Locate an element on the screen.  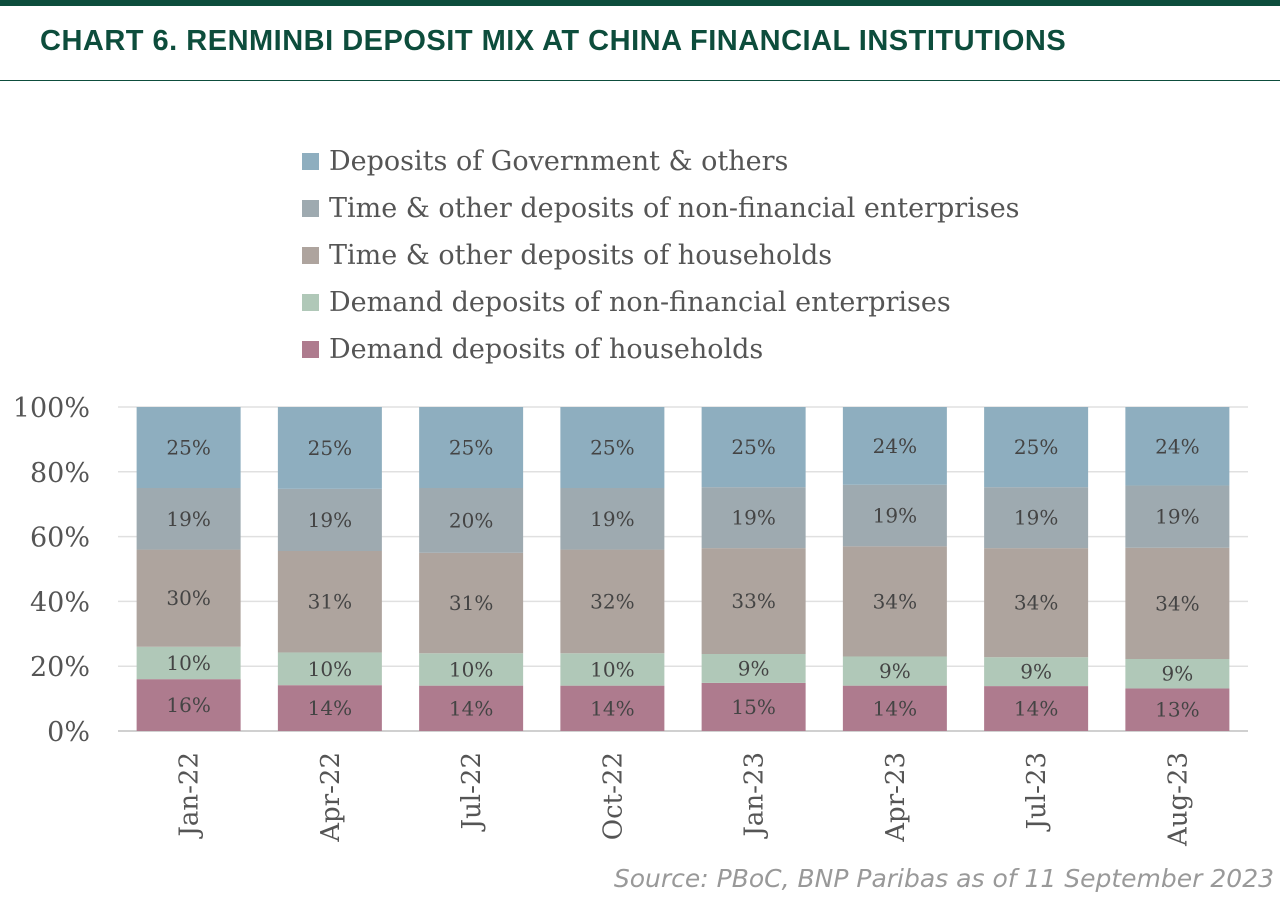
legend-label: Demand deposits of households is located at coordinates (546, 349).